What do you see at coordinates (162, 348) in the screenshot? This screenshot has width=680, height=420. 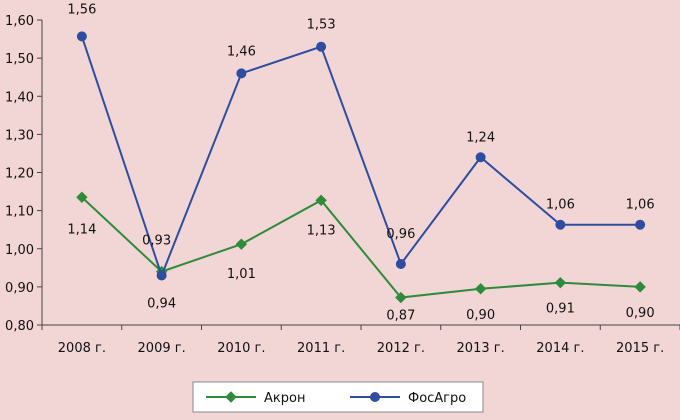 I see `x-tick-label: 2009 г.` at bounding box center [162, 348].